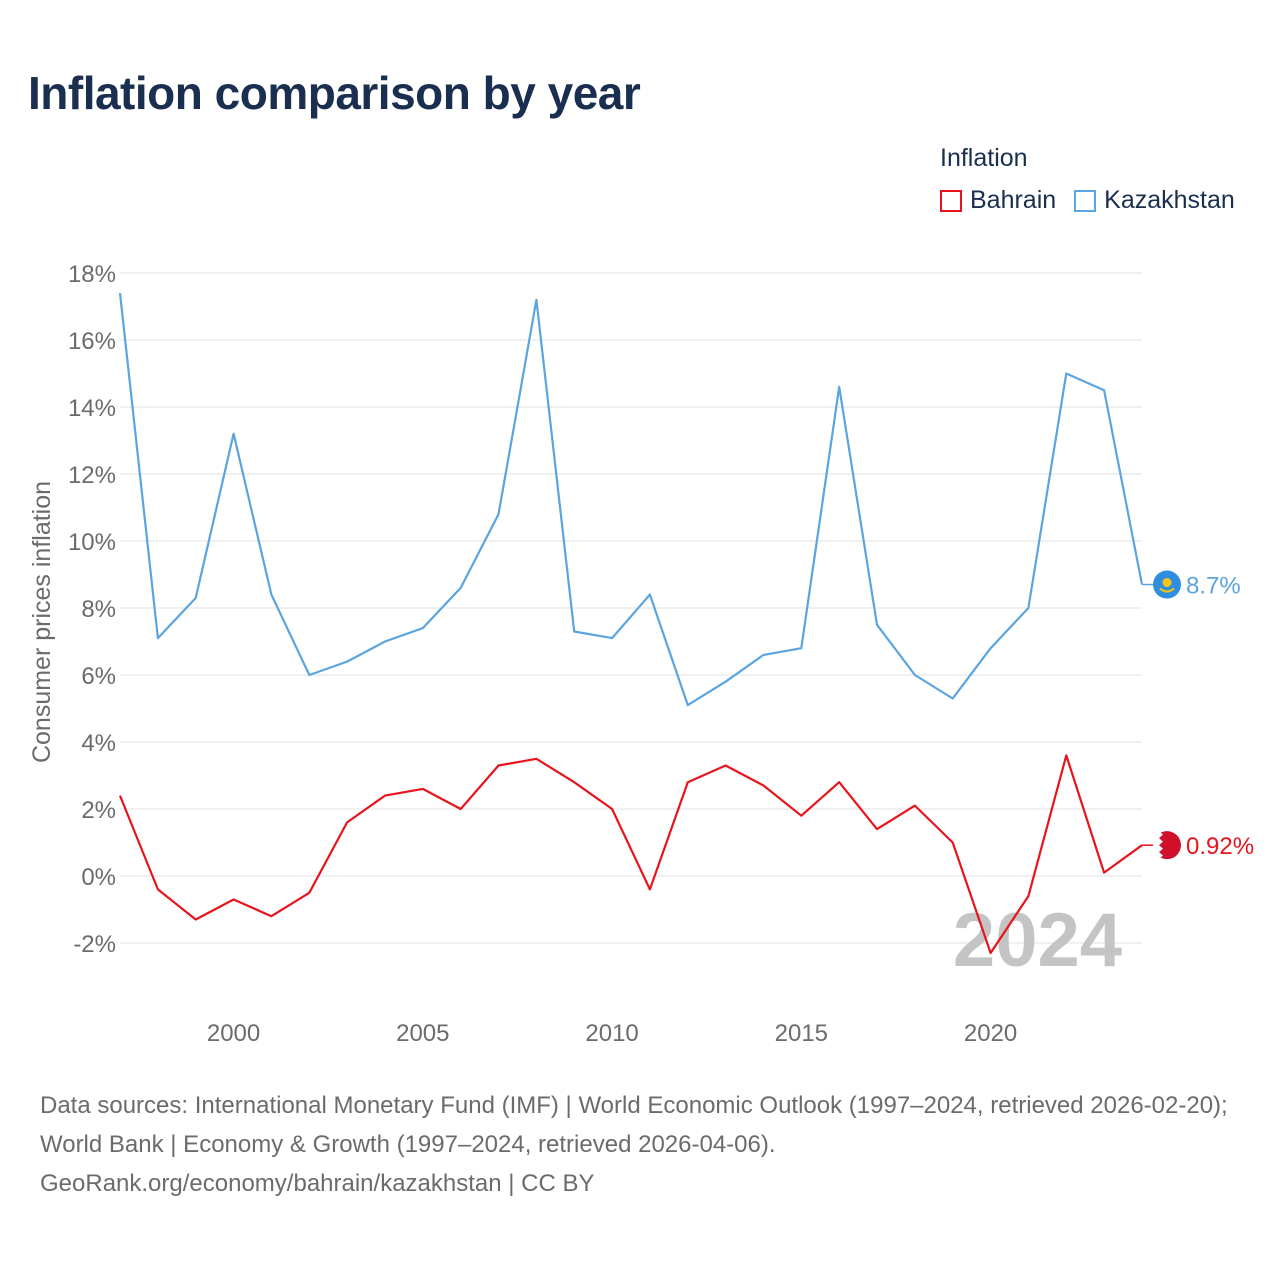  I want to click on end-value-label-bahrain: 0.92%, so click(1220, 846).